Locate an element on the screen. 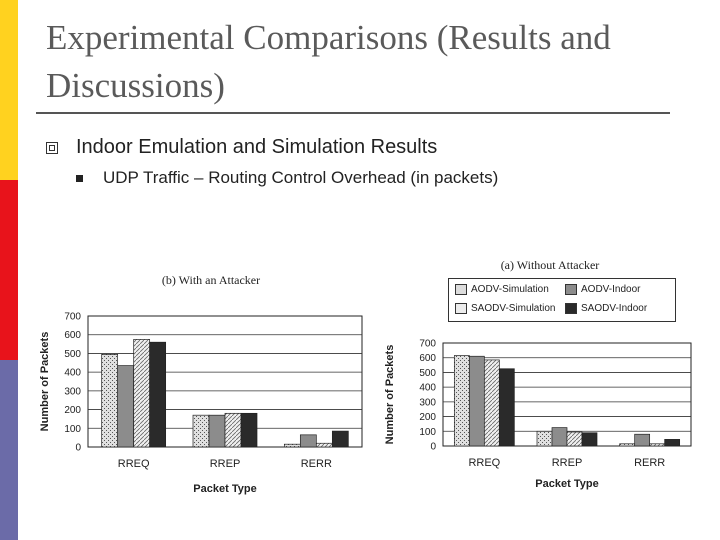 This screenshot has width=720, height=540. sidebar-purple-band is located at coordinates (9, 450).